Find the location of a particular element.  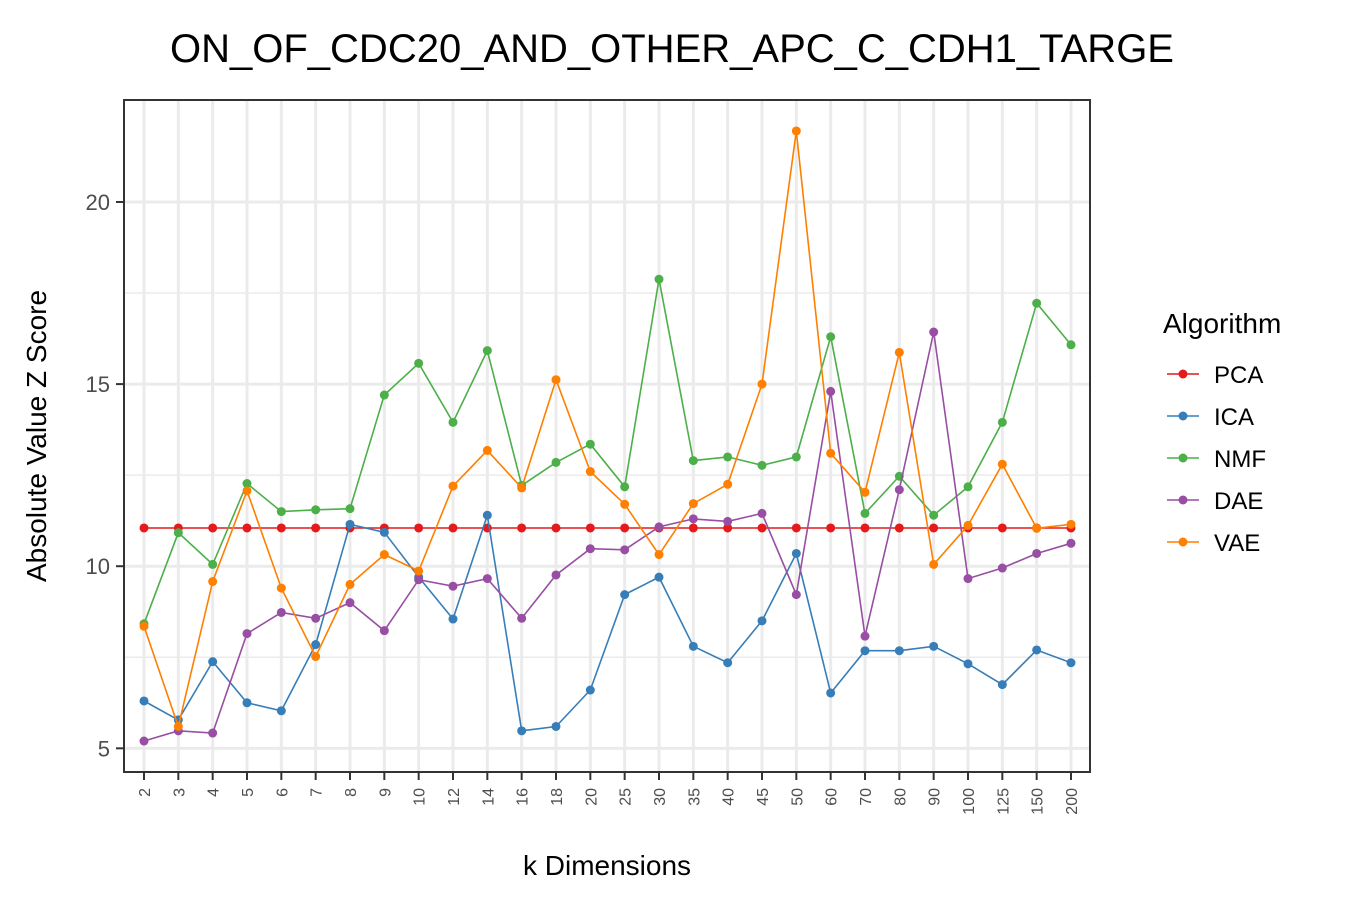

x-tick-label: 45 is located at coordinates (763, 797).